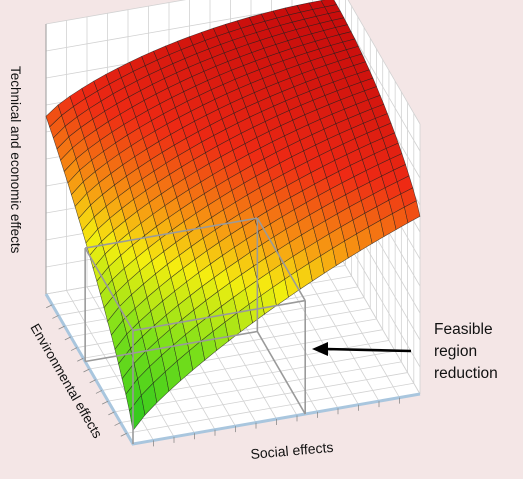  Describe the element at coordinates (362, 349) in the screenshot. I see `annotation-arrow` at that location.